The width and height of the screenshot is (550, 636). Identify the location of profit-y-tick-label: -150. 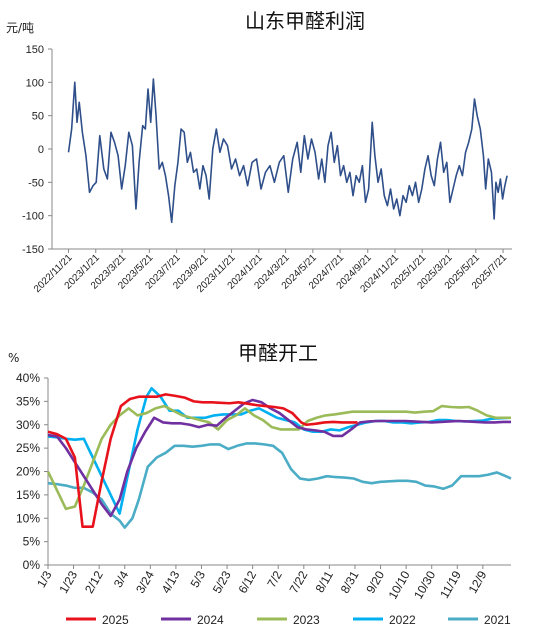
(33, 250).